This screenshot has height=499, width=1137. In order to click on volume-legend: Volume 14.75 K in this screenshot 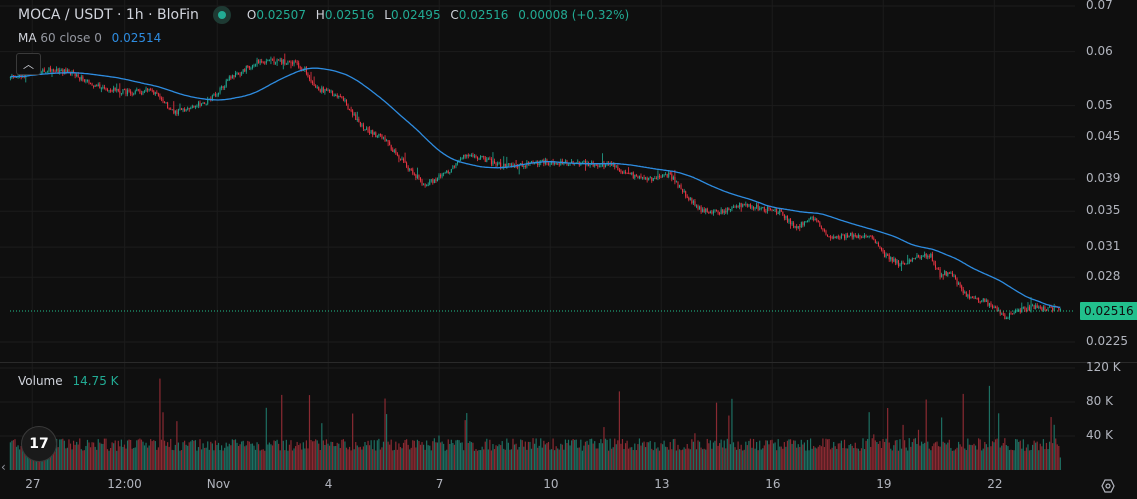, I will do `click(68, 381)`.